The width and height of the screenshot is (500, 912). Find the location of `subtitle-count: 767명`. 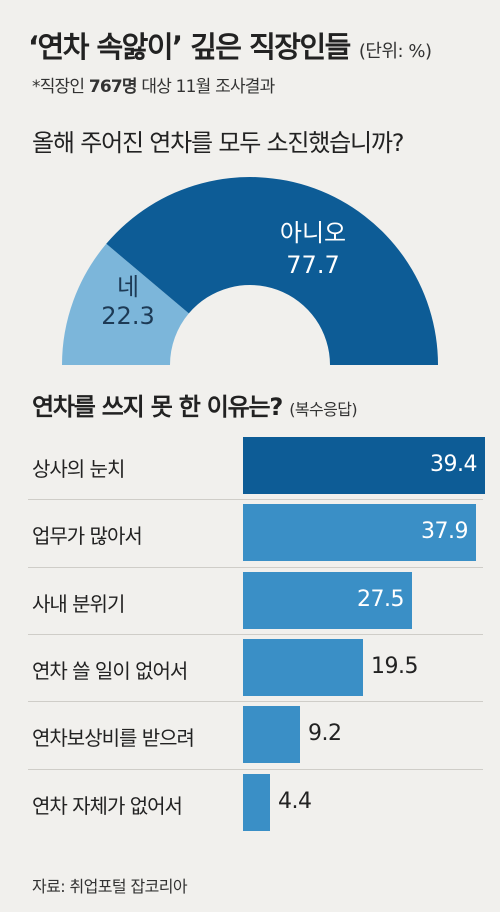

subtitle-count: 767명 is located at coordinates (113, 87).